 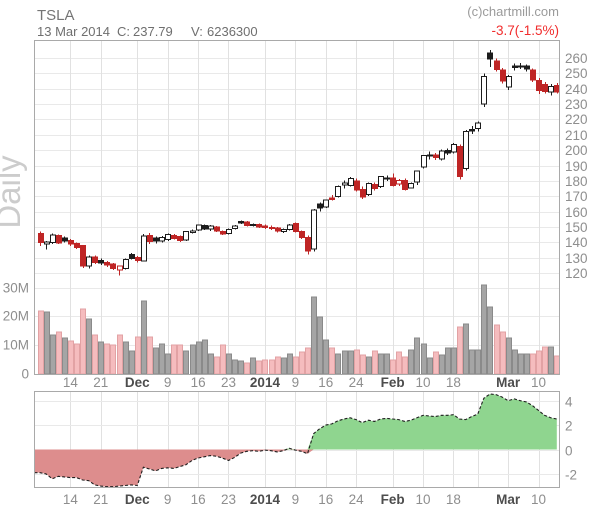 I want to click on x-axis-label: 14, so click(x=71, y=382).